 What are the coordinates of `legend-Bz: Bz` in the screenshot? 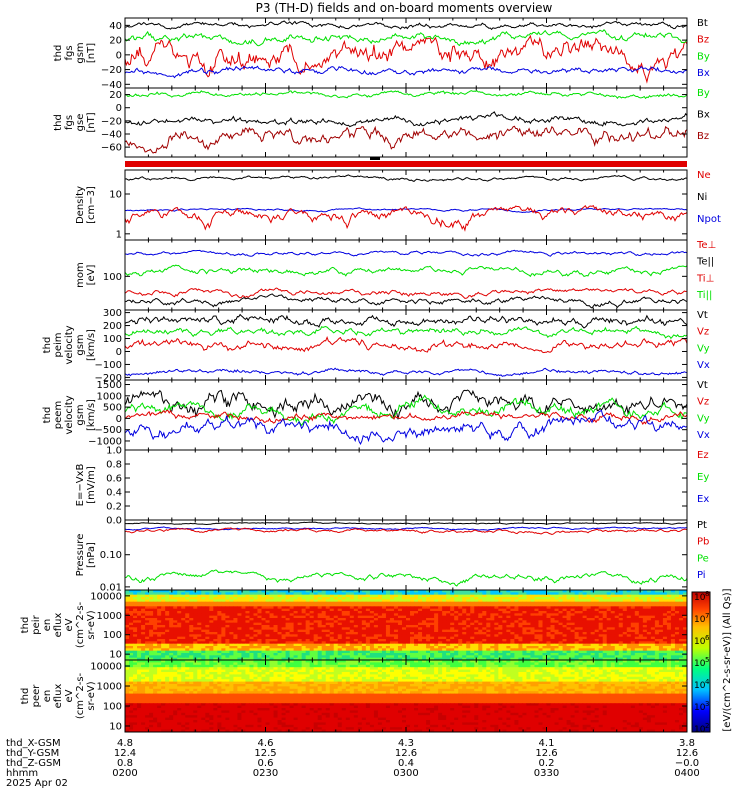 It's located at (703, 40).